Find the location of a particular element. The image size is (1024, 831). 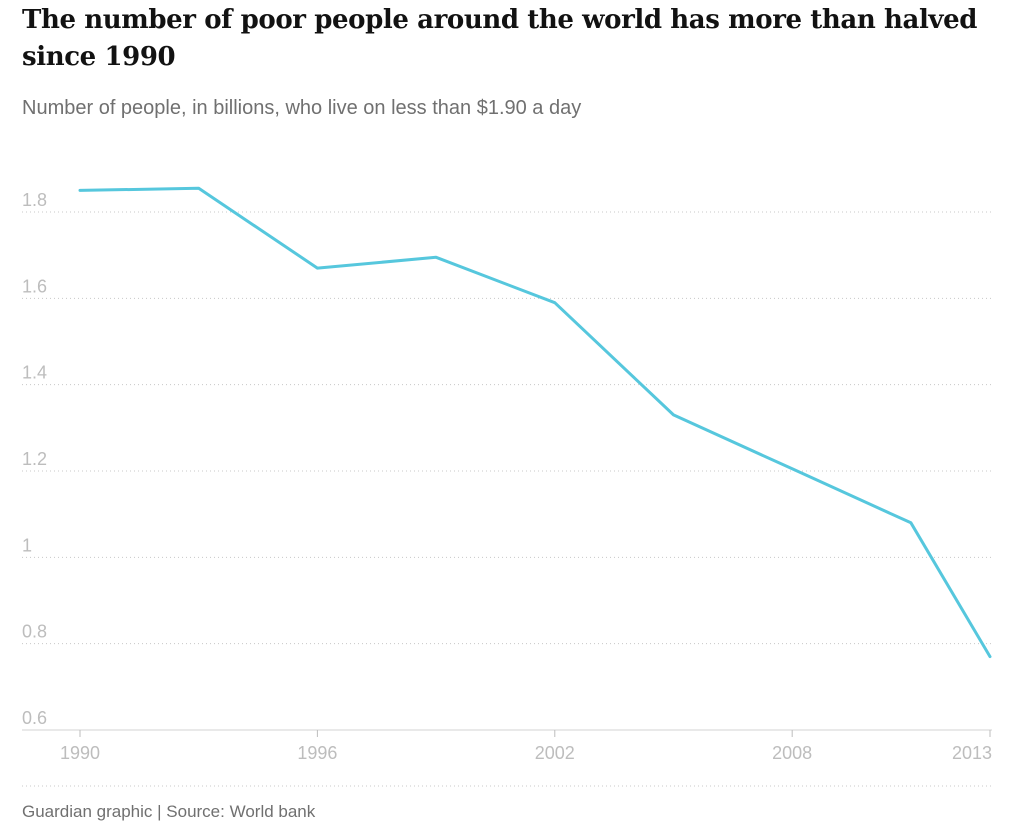

y-tick-label: 0.6 is located at coordinates (34, 718).